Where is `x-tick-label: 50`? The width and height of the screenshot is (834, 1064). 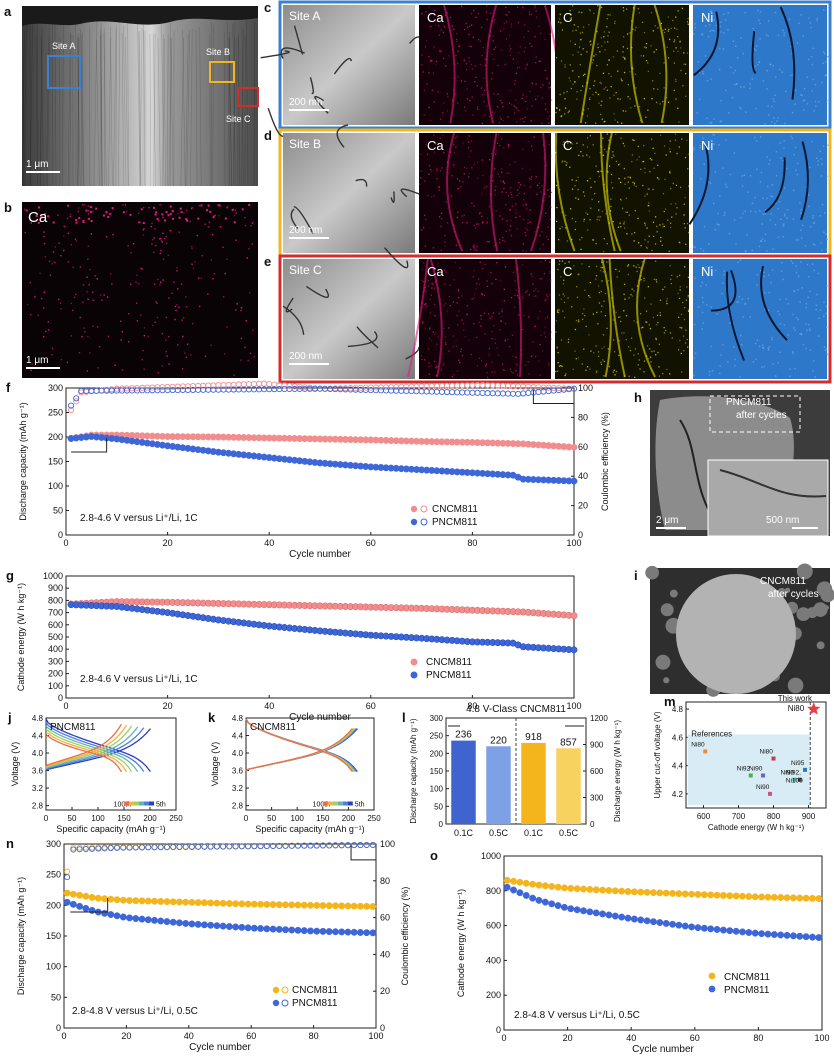
x-tick-label: 50 is located at coordinates (72, 818).